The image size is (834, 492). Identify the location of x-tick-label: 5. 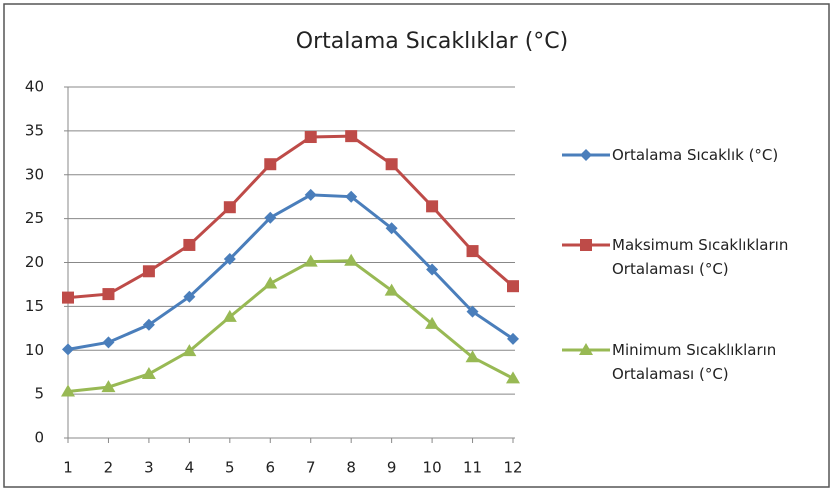
(230, 468).